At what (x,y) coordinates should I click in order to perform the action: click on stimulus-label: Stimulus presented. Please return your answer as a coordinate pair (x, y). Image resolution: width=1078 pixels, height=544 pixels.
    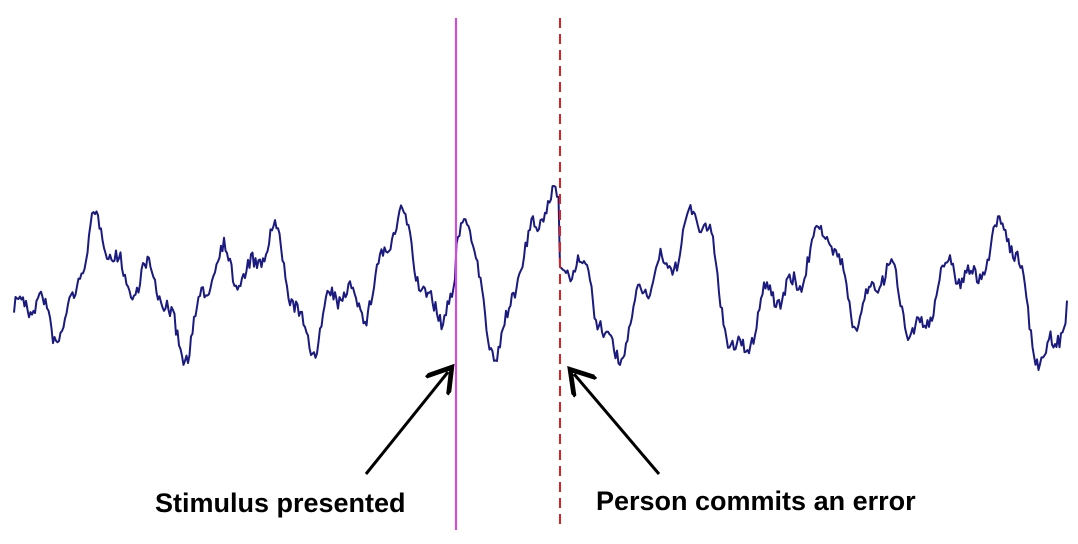
    Looking at the image, I should click on (280, 503).